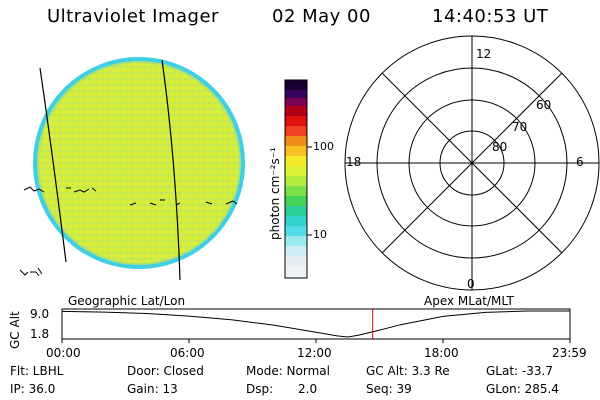  Describe the element at coordinates (288, 371) in the screenshot. I see `mode-status: Mode: Normal` at that location.